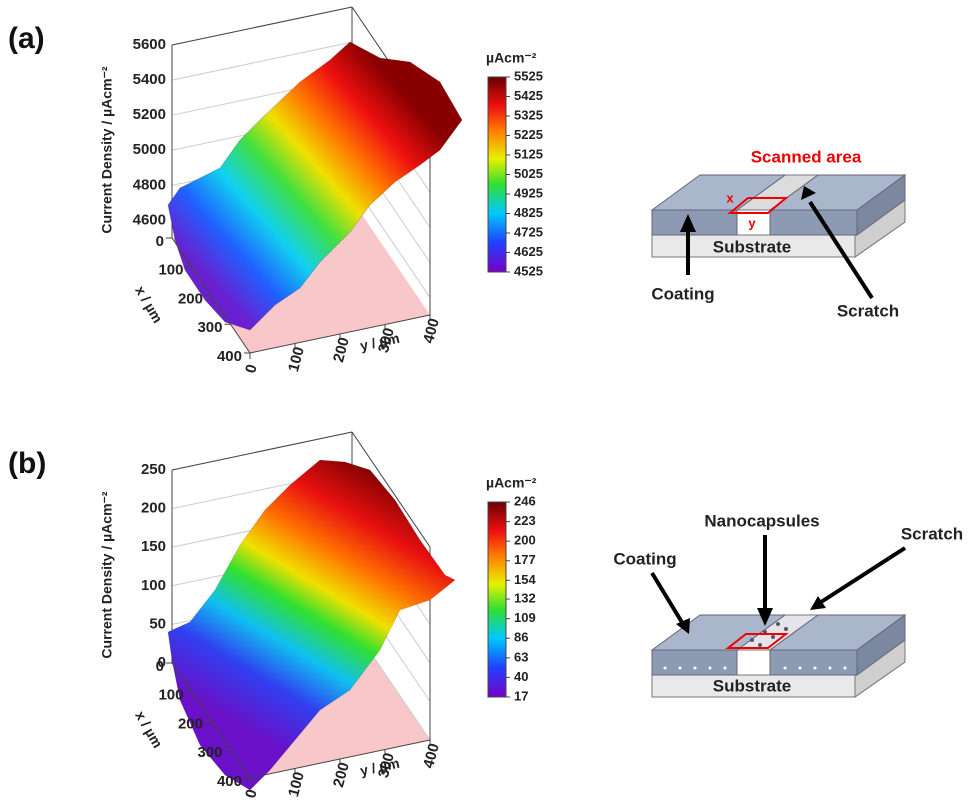  Describe the element at coordinates (528, 153) in the screenshot. I see `colorbar-tick-label: 5125` at that location.